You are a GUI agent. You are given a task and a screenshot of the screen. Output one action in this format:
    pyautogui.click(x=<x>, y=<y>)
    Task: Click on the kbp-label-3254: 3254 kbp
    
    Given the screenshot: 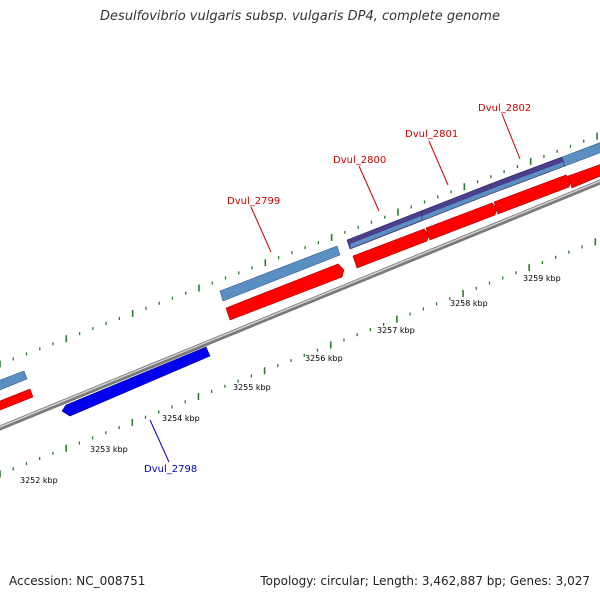 What is the action you would take?
    pyautogui.click(x=181, y=418)
    